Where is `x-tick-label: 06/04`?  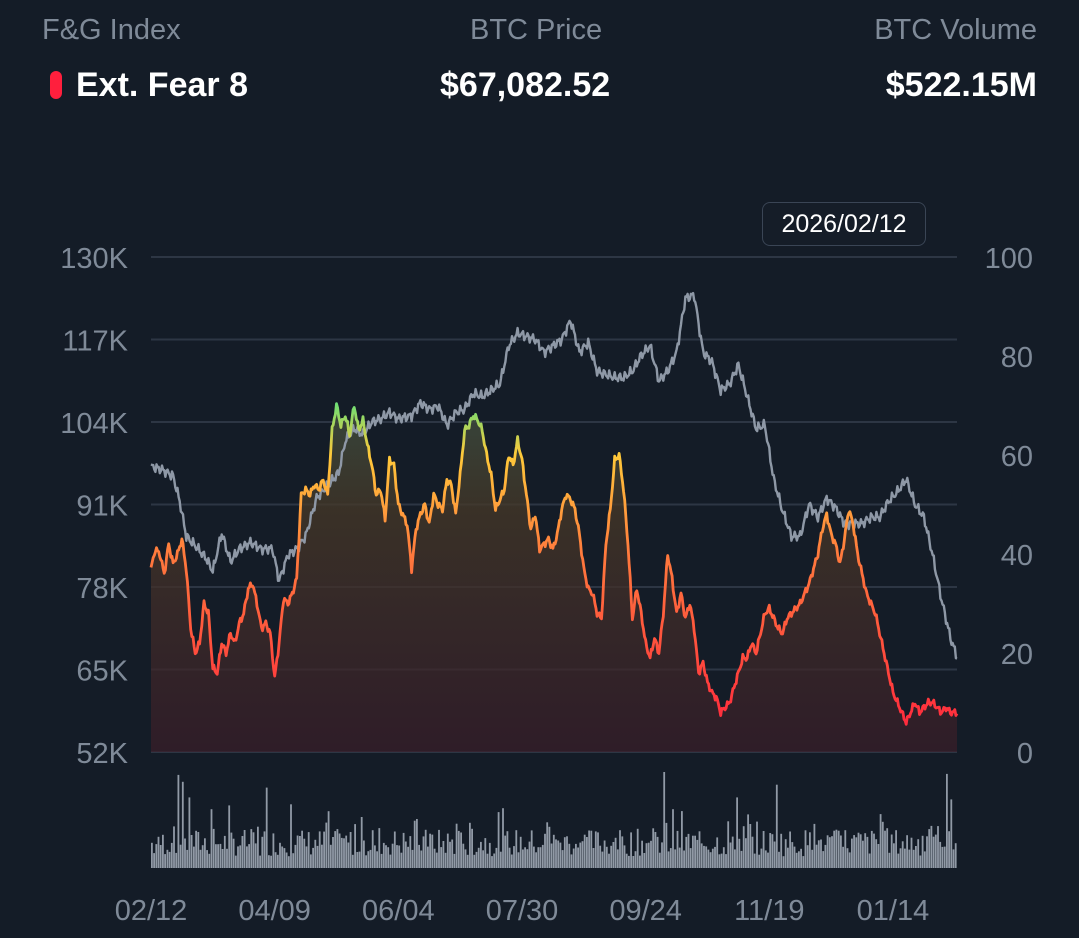
x-tick-label: 06/04 is located at coordinates (398, 911).